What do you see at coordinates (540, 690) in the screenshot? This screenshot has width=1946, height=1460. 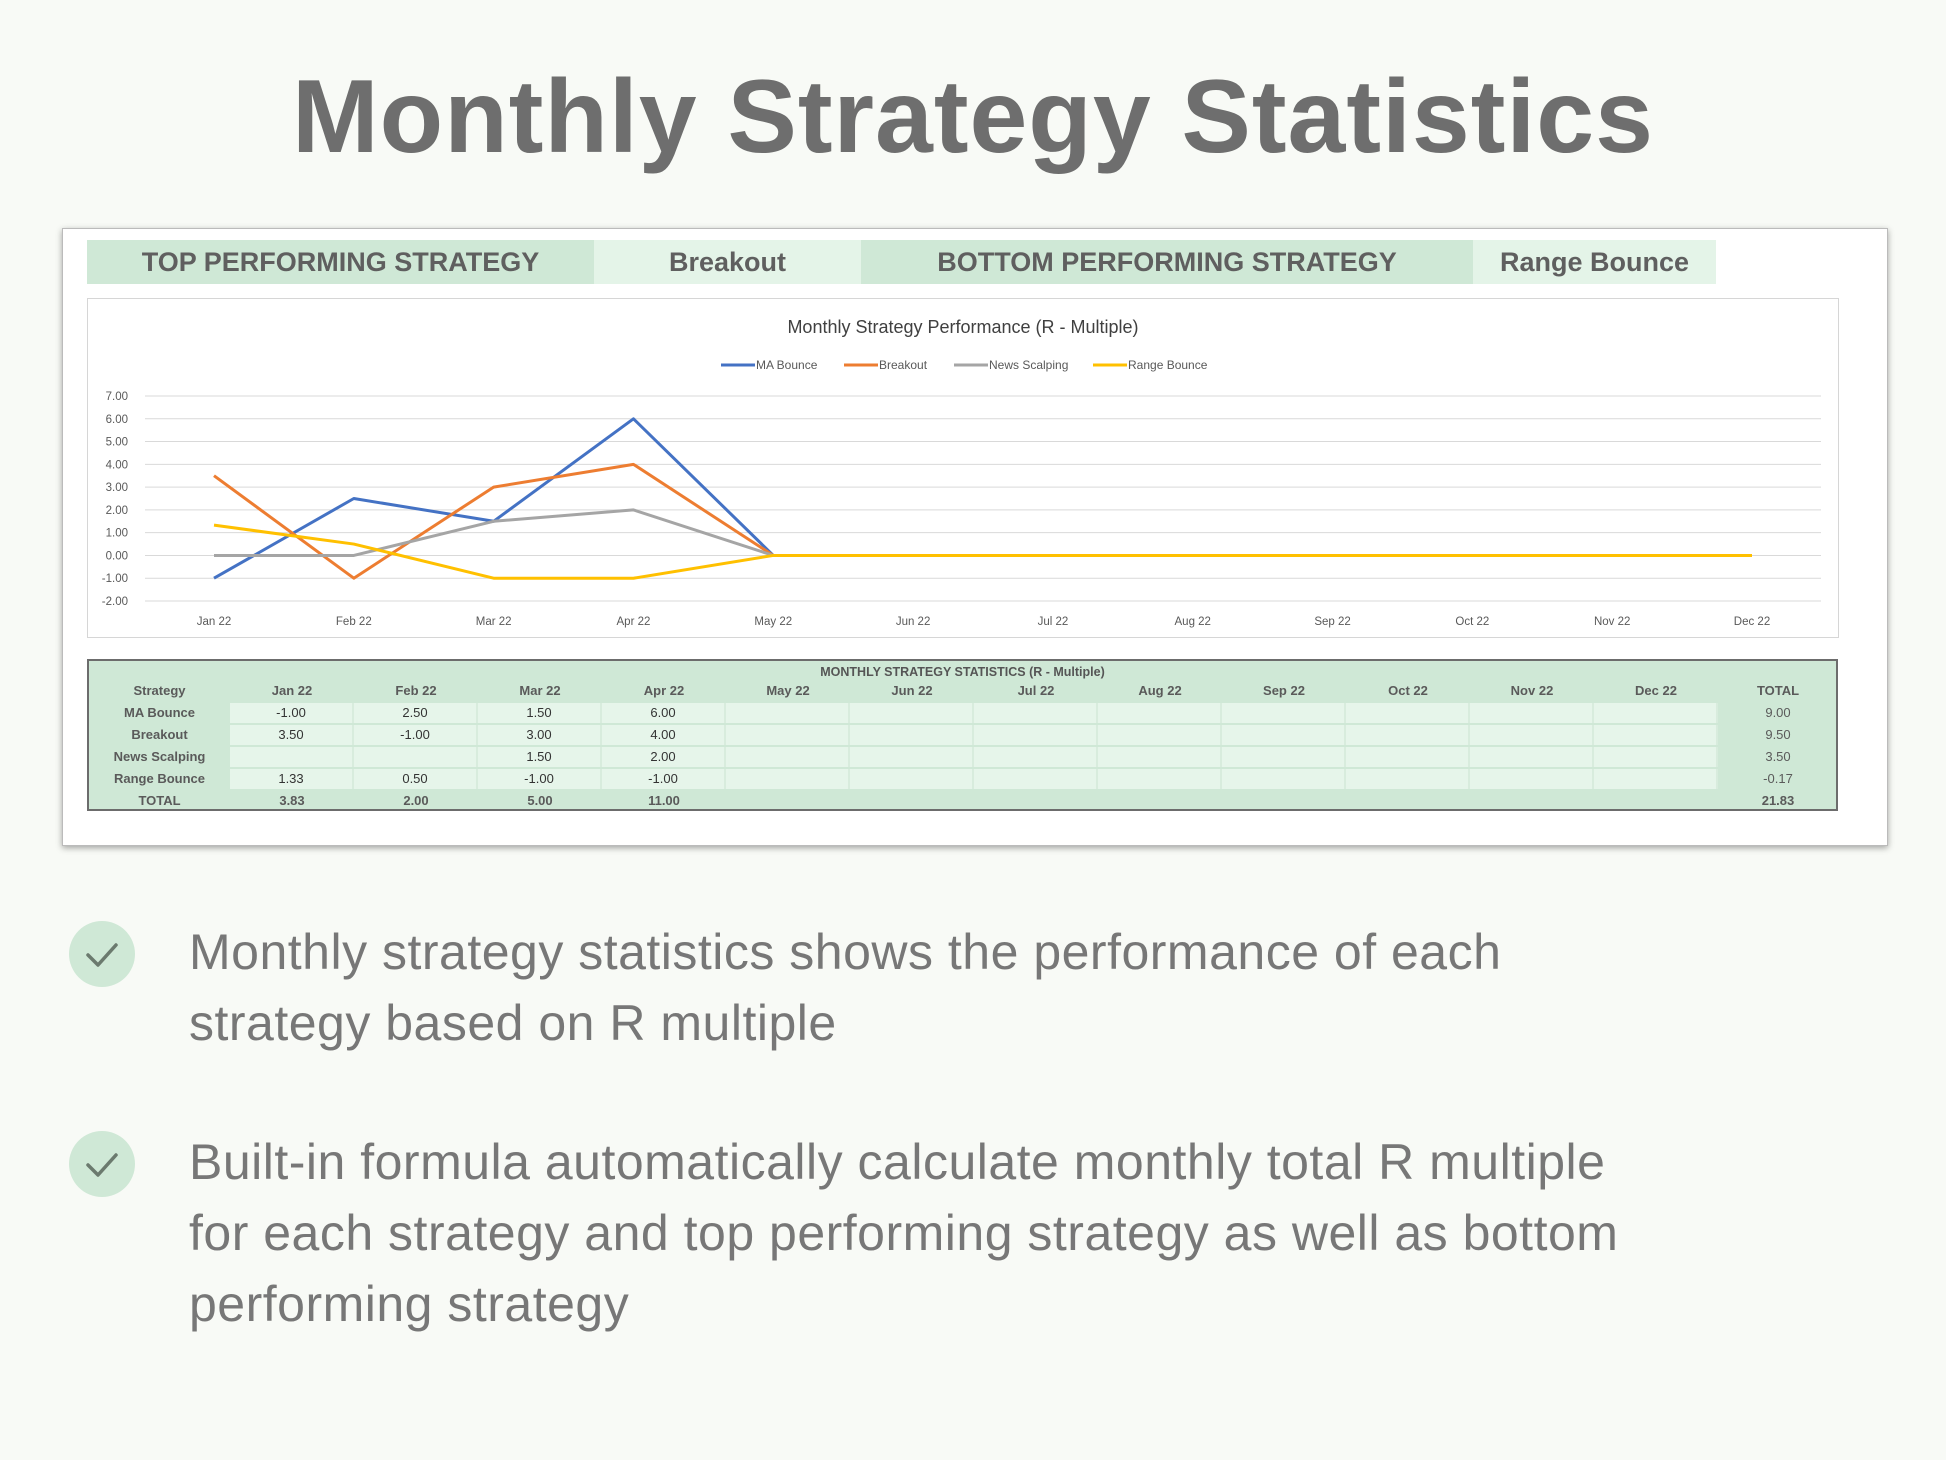 I see `value-cell: Mar 22` at bounding box center [540, 690].